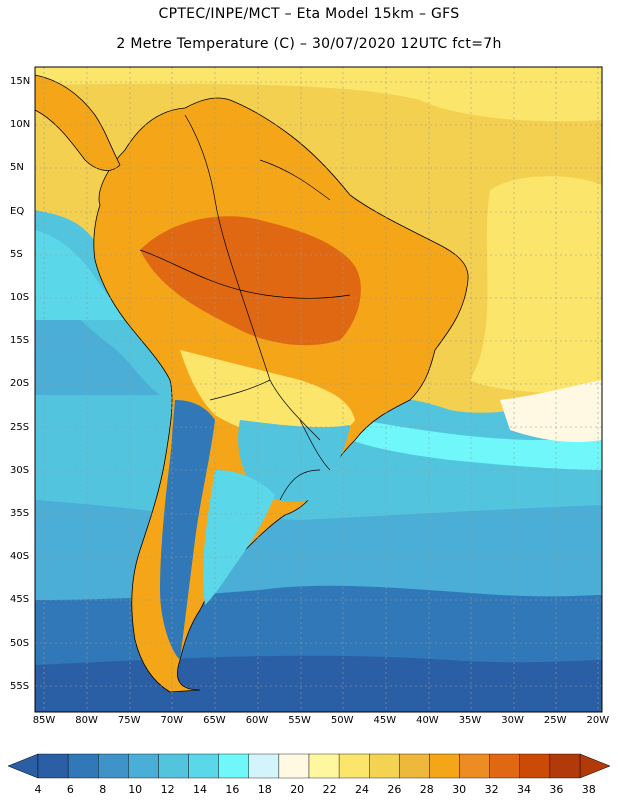 The height and width of the screenshot is (800, 618). What do you see at coordinates (103, 789) in the screenshot?
I see `colorbar-label: 8` at bounding box center [103, 789].